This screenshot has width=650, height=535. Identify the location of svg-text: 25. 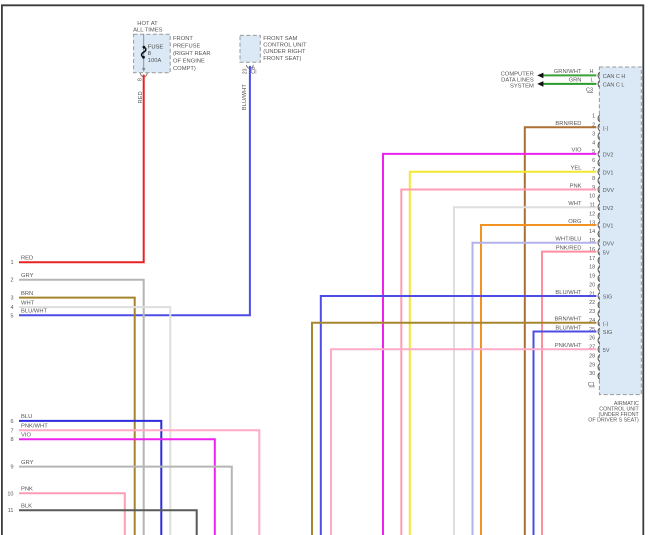
(592, 330).